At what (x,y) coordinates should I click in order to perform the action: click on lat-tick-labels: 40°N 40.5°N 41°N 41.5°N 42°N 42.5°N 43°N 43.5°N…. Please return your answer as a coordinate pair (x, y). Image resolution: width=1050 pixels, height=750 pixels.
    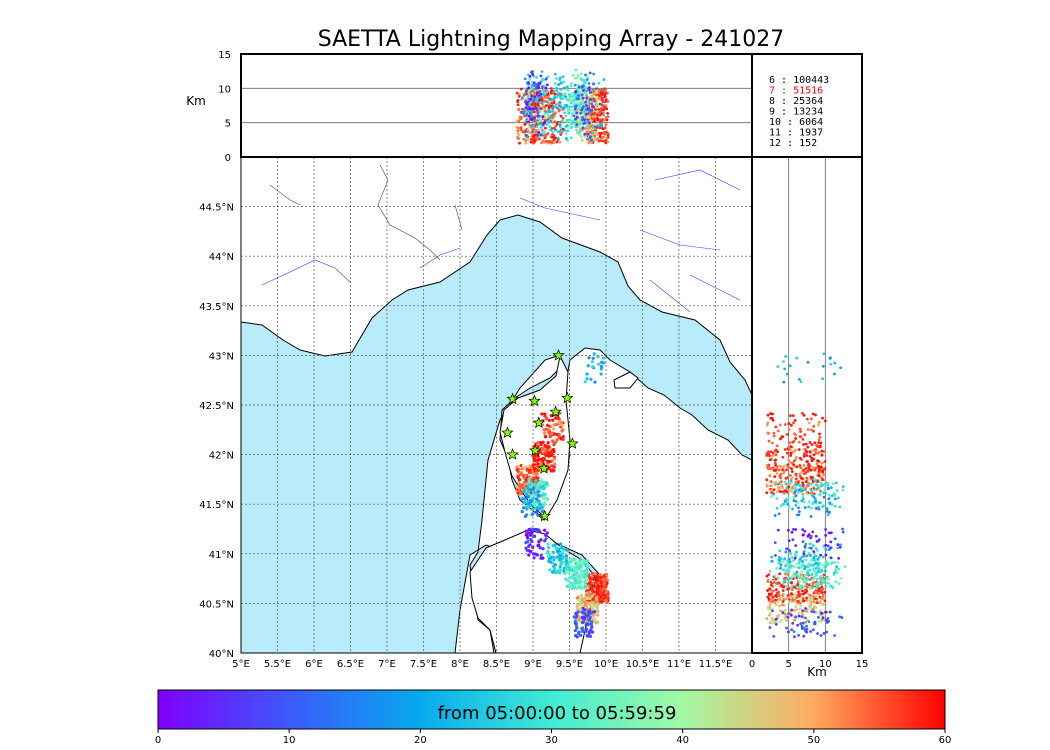
    Looking at the image, I should click on (216, 431).